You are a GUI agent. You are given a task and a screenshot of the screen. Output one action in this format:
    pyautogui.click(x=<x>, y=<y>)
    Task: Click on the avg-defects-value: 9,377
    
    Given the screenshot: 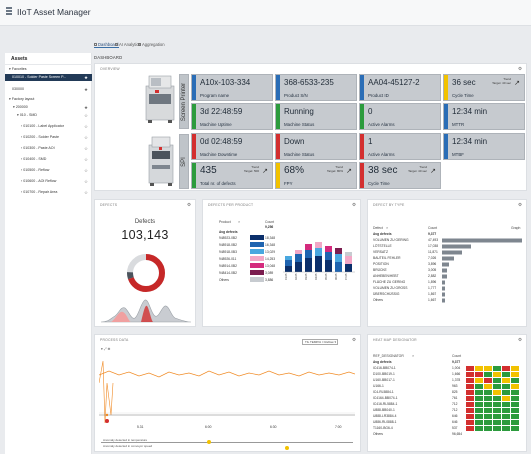 What is the action you would take?
    pyautogui.click(x=456, y=362)
    